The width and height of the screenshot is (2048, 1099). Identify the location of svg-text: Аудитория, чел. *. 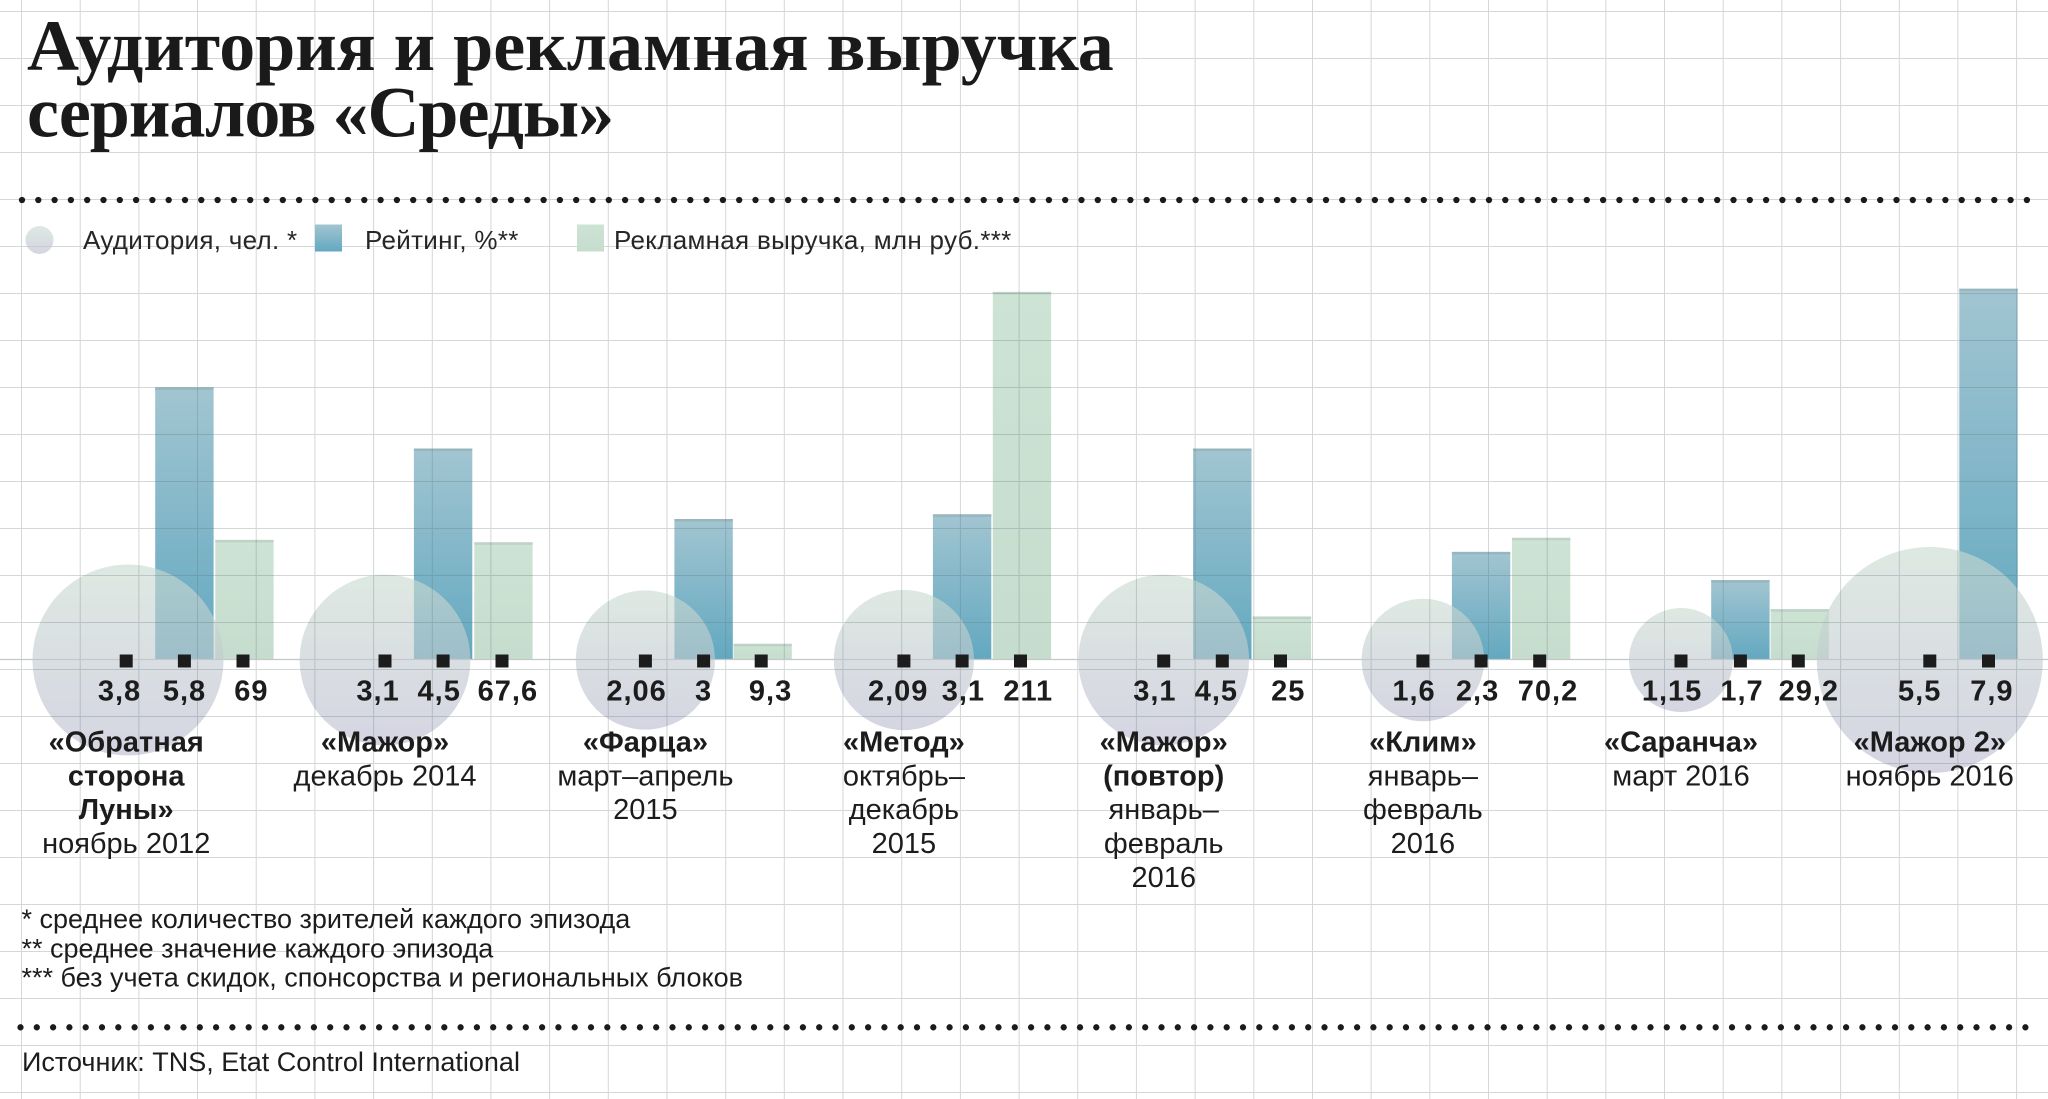
(190, 240).